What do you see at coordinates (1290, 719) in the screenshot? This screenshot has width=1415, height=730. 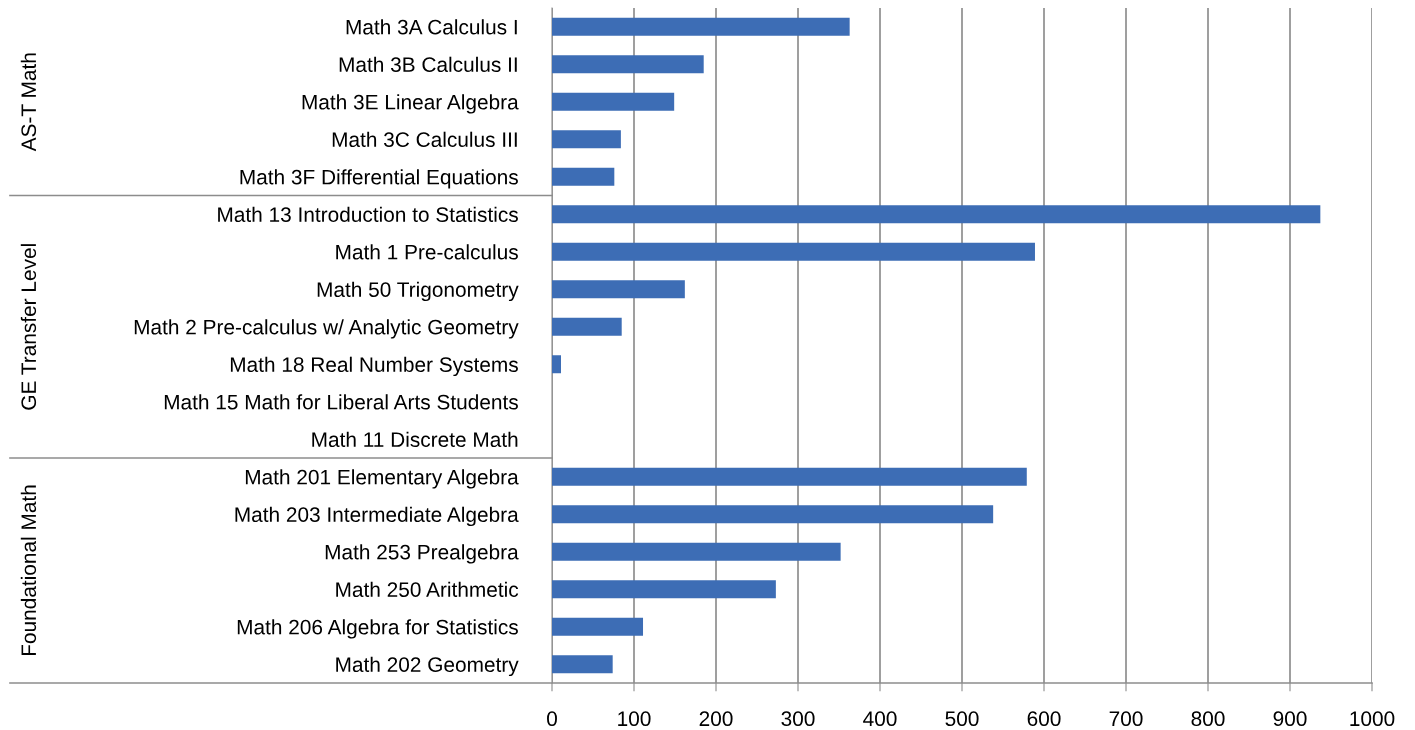 I see `x-tick-label: 900` at bounding box center [1290, 719].